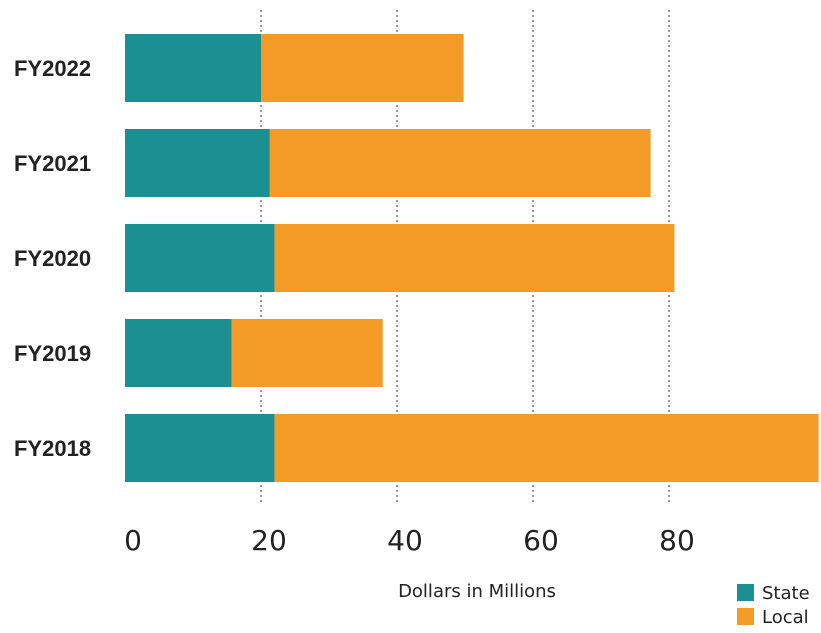  Describe the element at coordinates (133, 540) in the screenshot. I see `x-tick-label-0: 0` at that location.